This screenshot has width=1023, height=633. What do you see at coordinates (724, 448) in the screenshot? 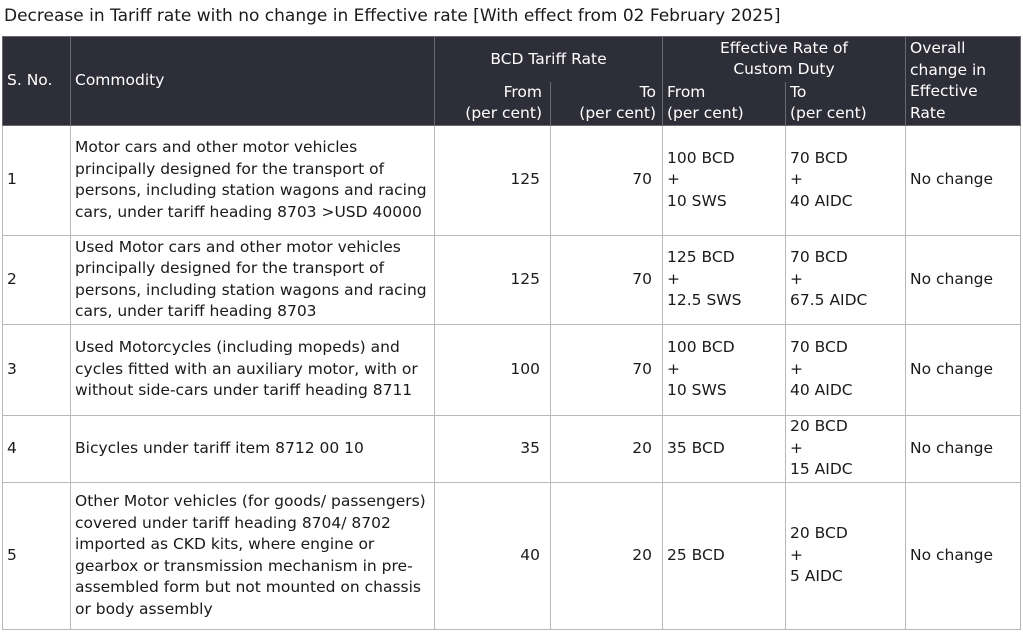
I see `cell-eff-from: 35 BCD` at bounding box center [724, 448].